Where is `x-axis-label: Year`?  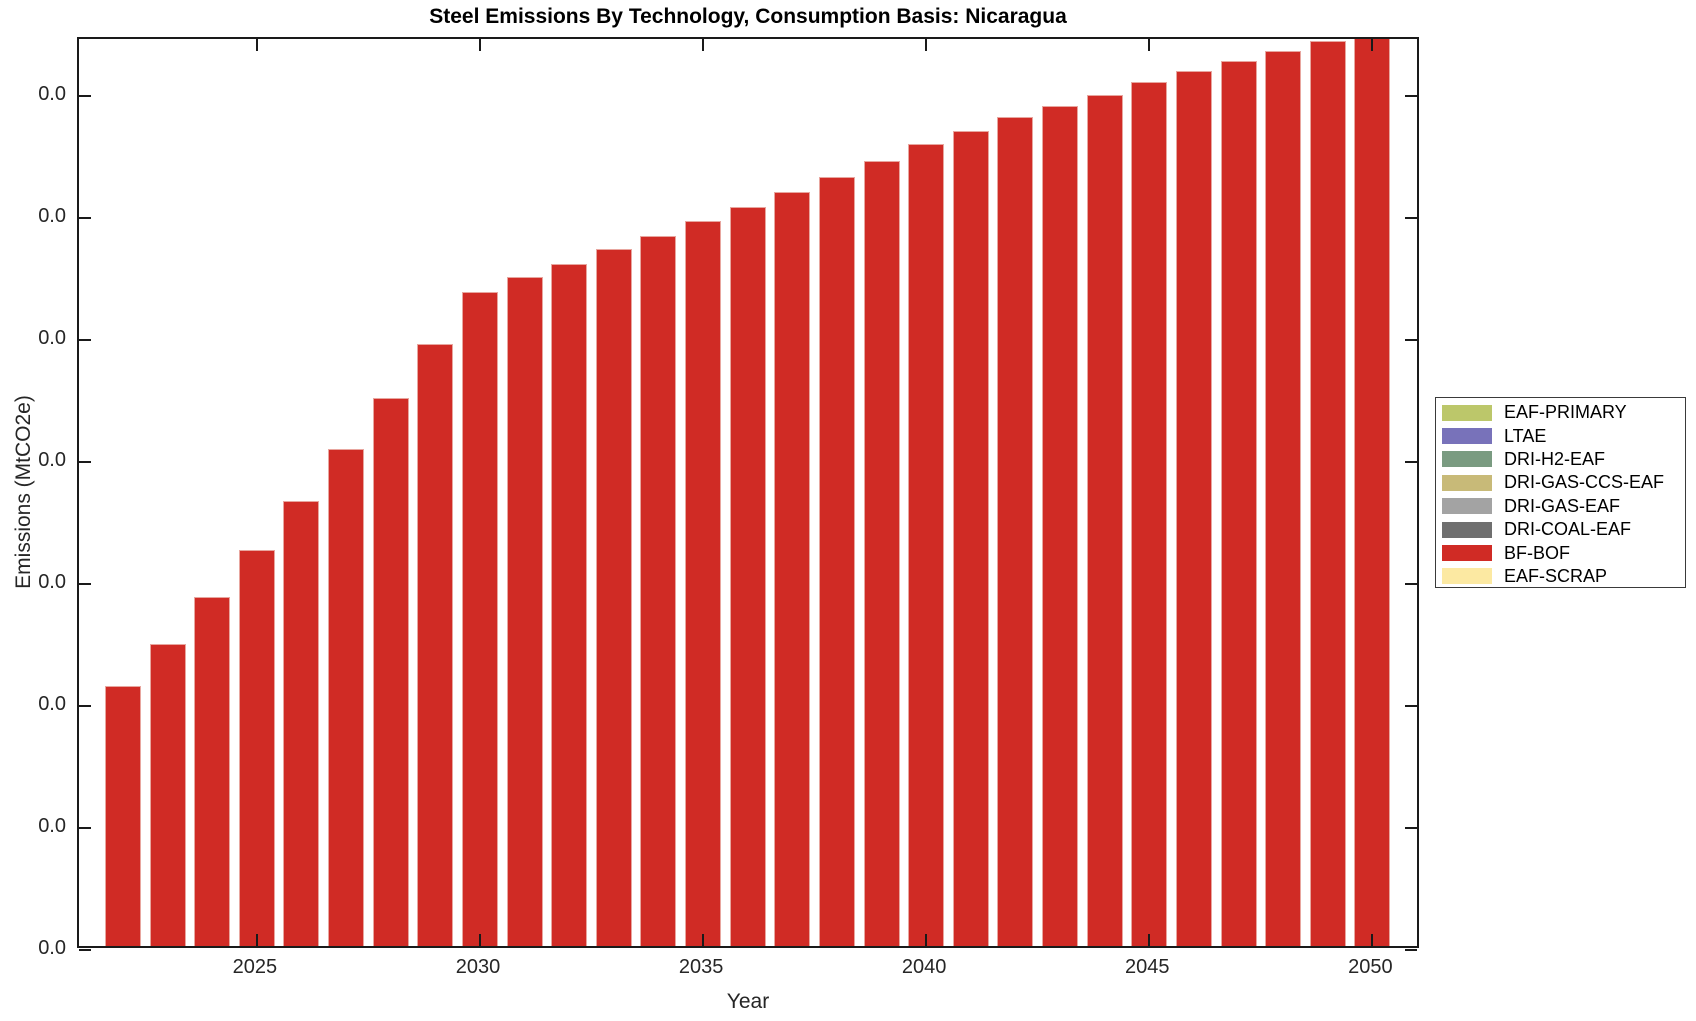
x-axis-label: Year is located at coordinates (748, 1001).